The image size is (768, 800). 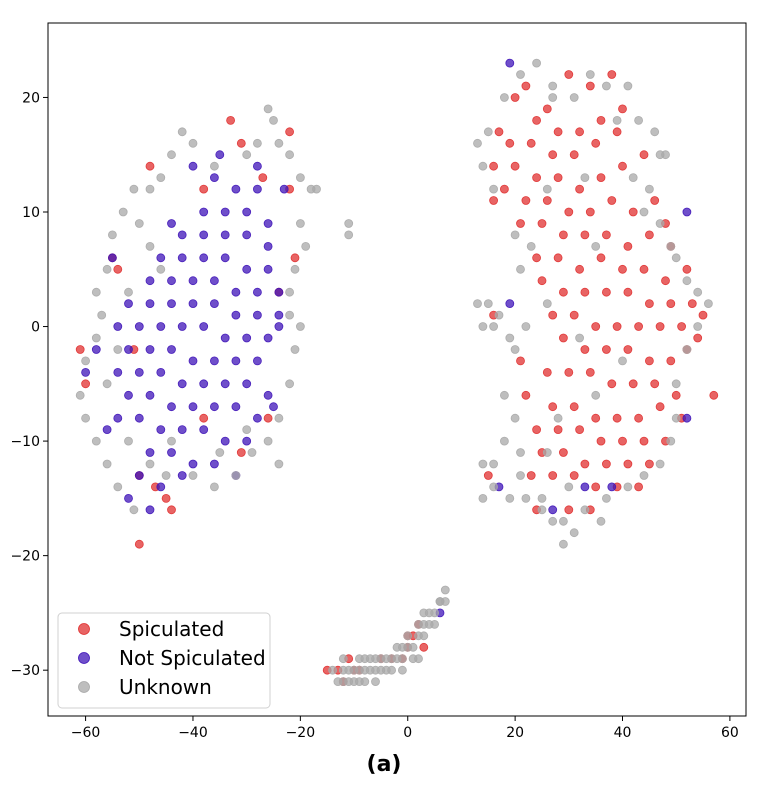 What do you see at coordinates (25, 557) in the screenshot?
I see `y-tick-label--20: −20` at bounding box center [25, 557].